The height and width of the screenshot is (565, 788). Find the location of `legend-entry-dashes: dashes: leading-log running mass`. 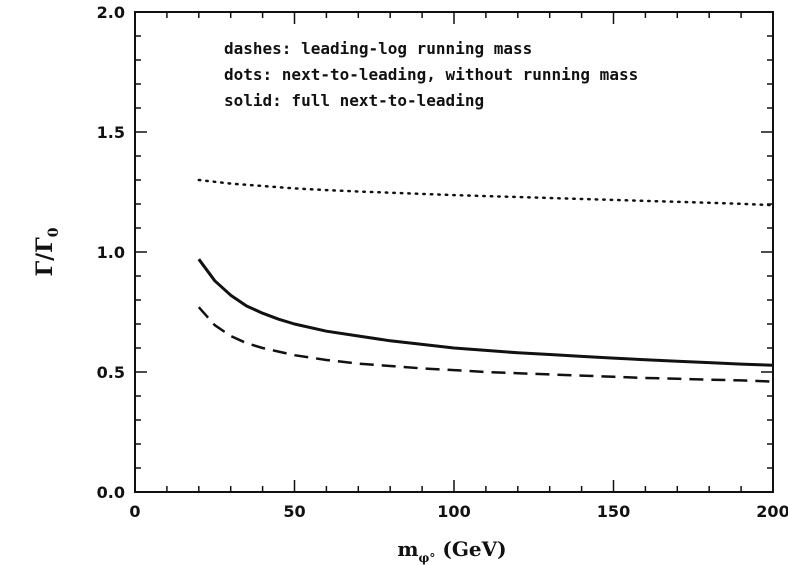

legend-entry-dashes: dashes: leading-log running mass is located at coordinates (378, 48).